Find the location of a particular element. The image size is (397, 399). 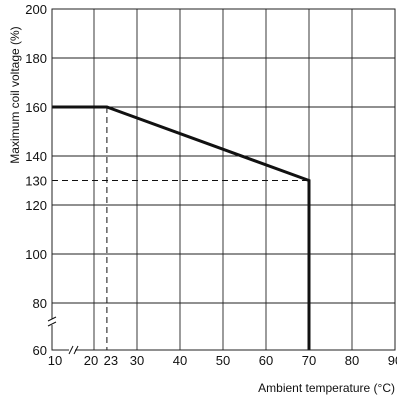

x-tick-labels: 10 20 23 30 40 50 60 70 80 90 is located at coordinates (222, 360).